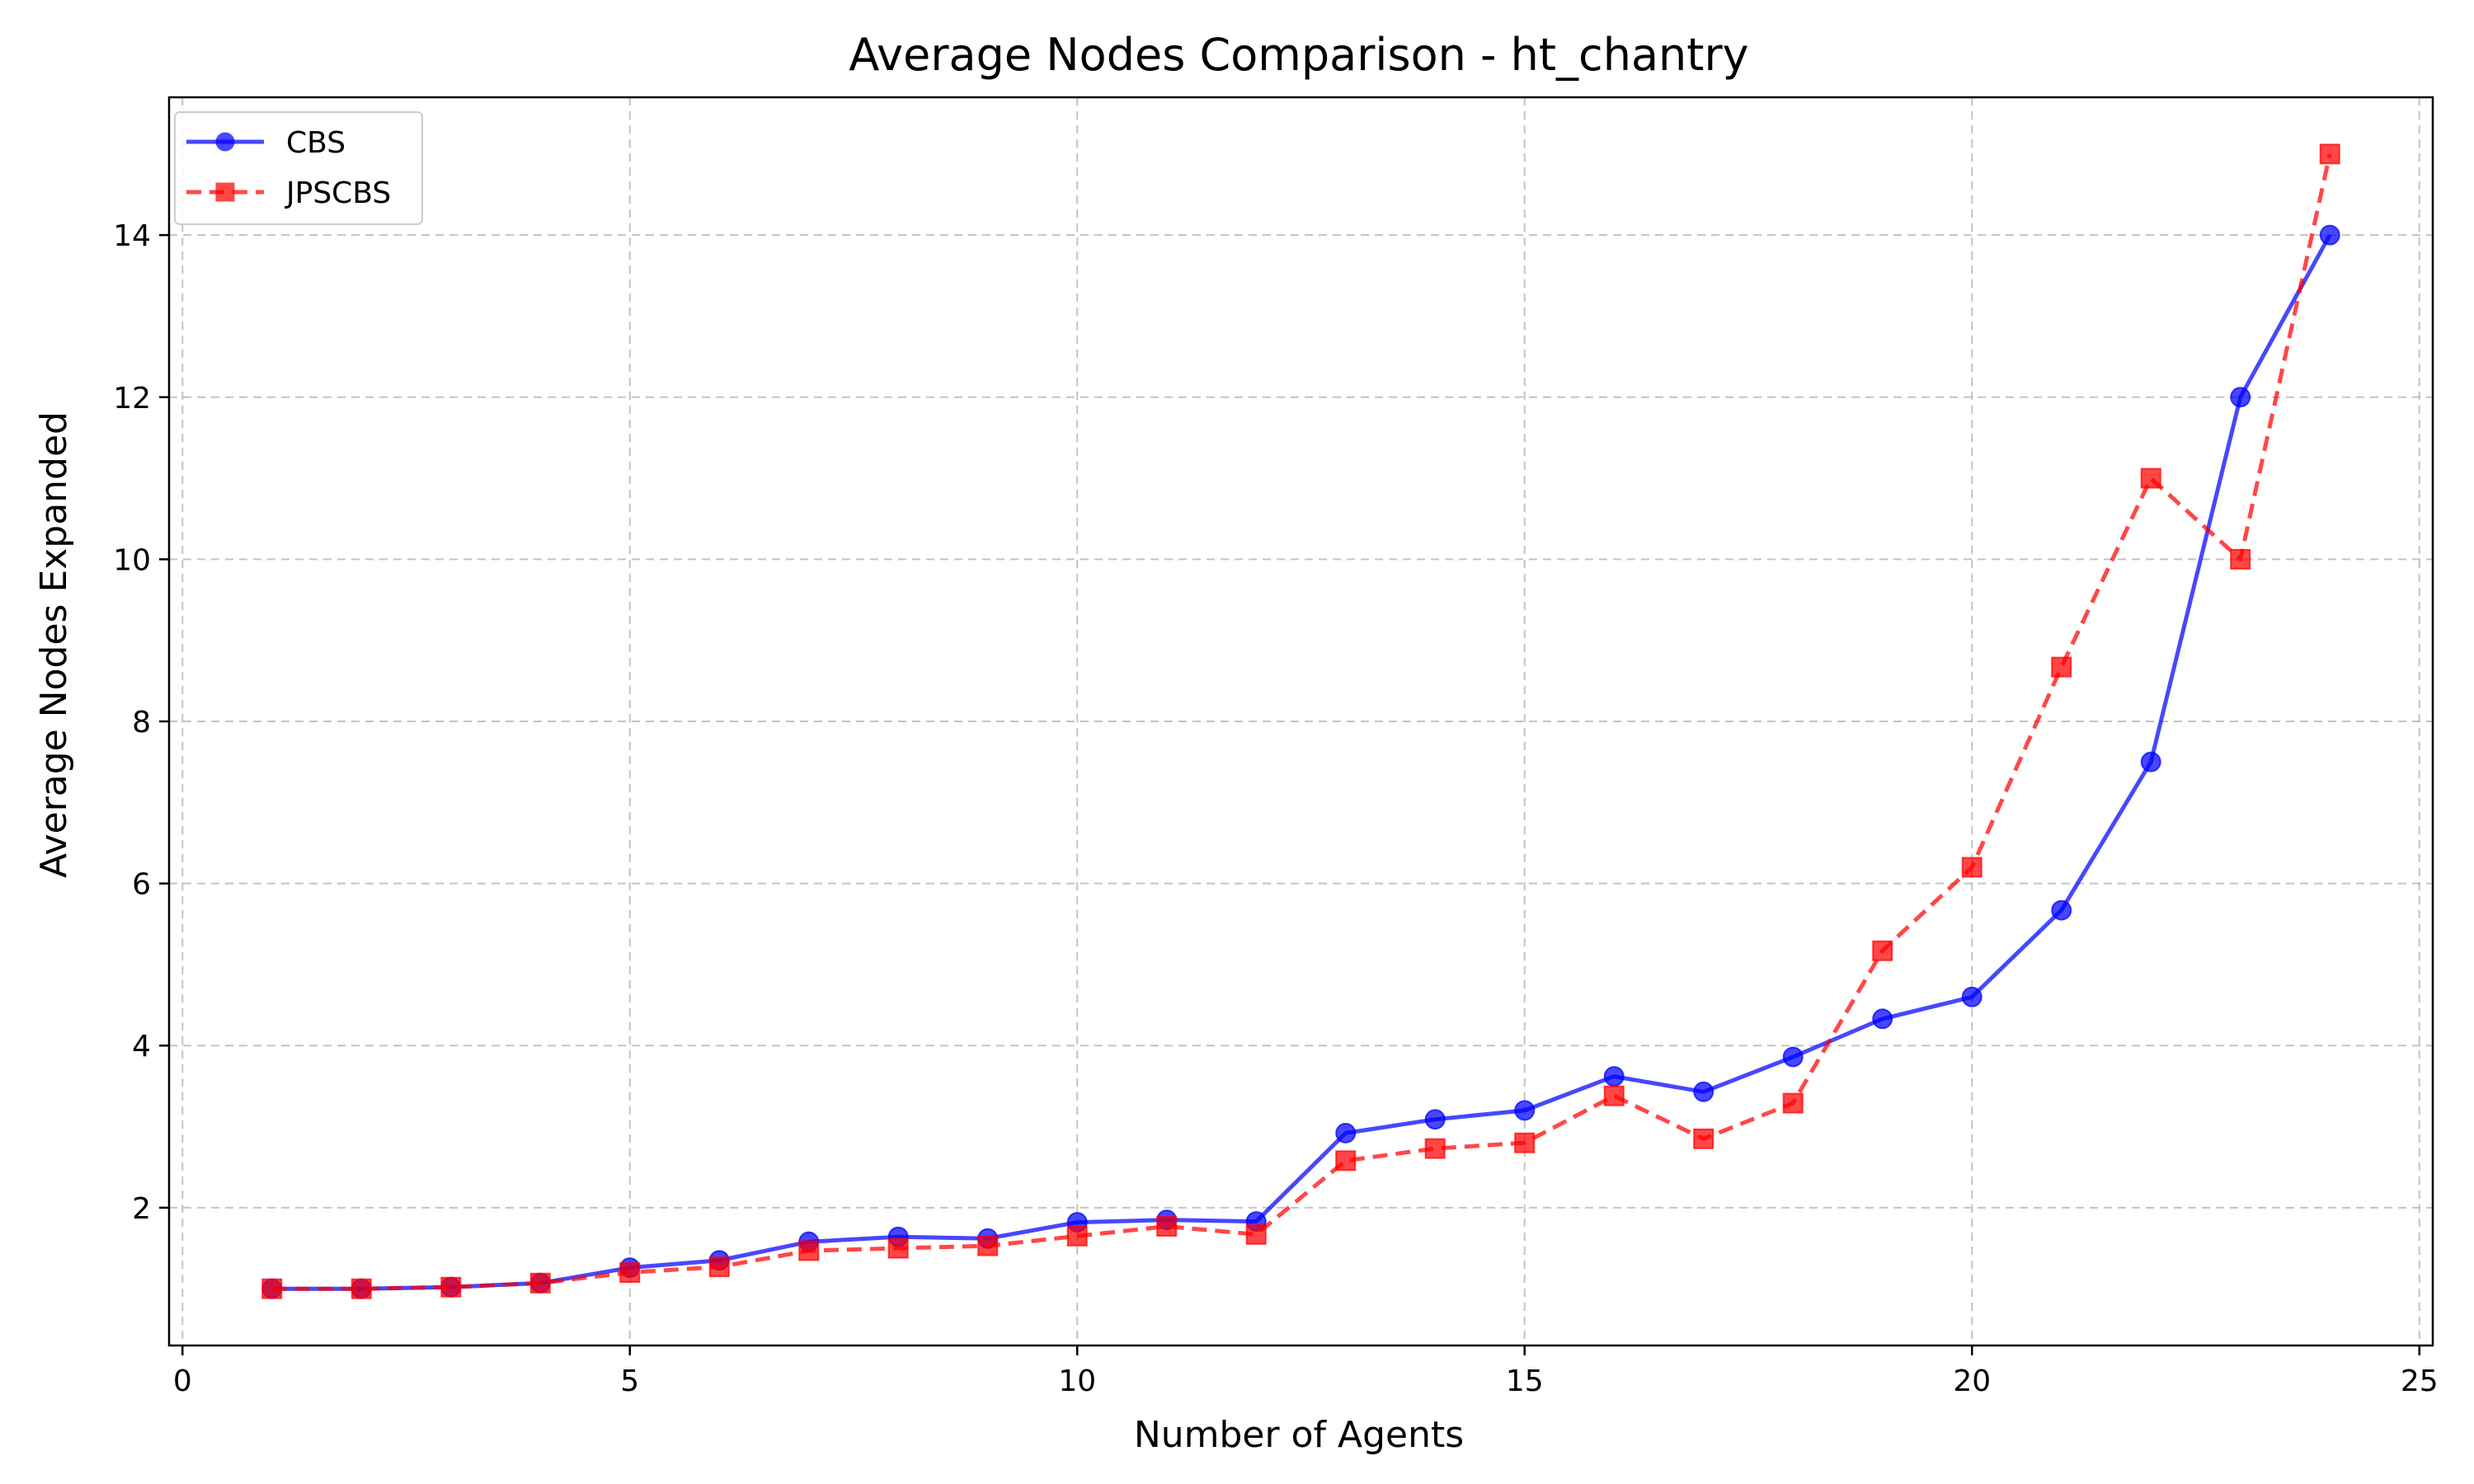 This screenshot has height=1484, width=2474. Describe the element at coordinates (182, 1381) in the screenshot. I see `x-tick-label: 0` at that location.